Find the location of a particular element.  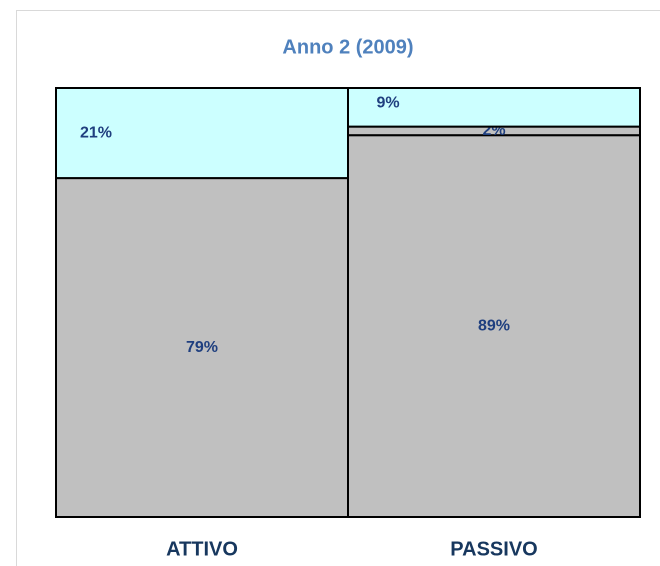

data-label: 9% is located at coordinates (387, 103).